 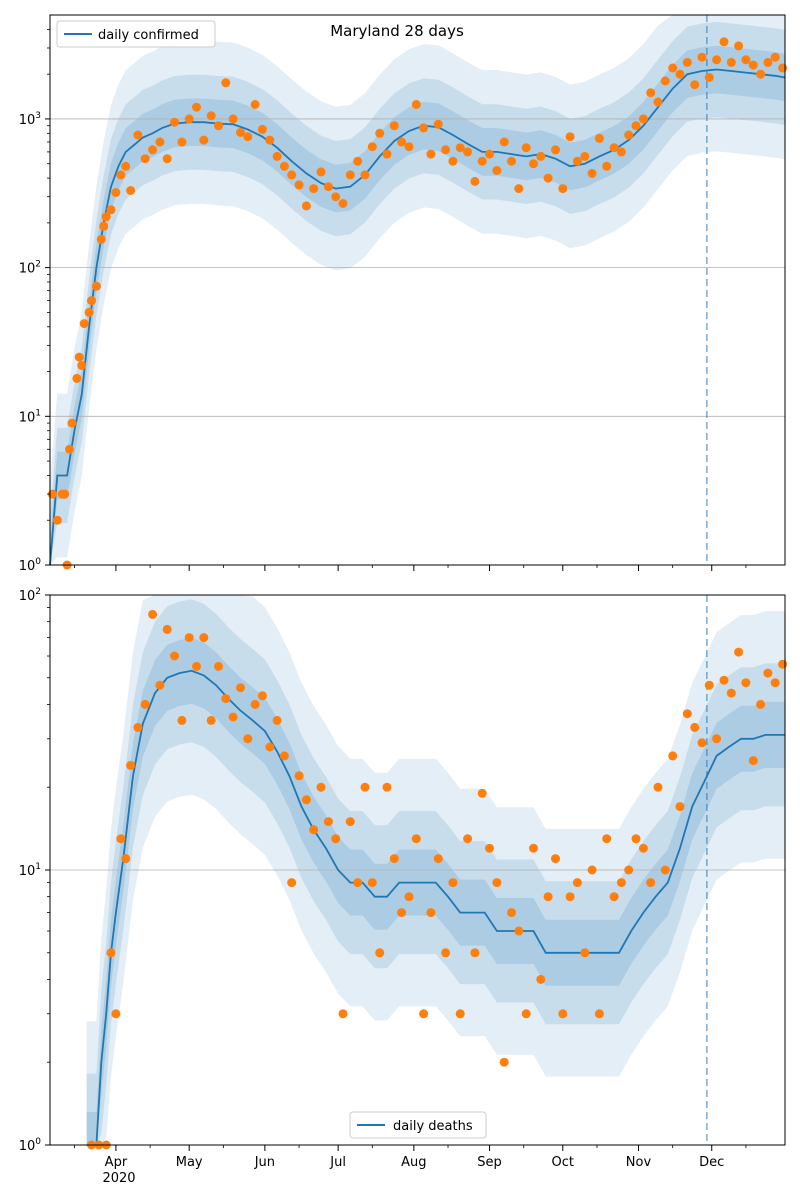 What do you see at coordinates (563, 1162) in the screenshot?
I see `x-tick-label: Oct` at bounding box center [563, 1162].